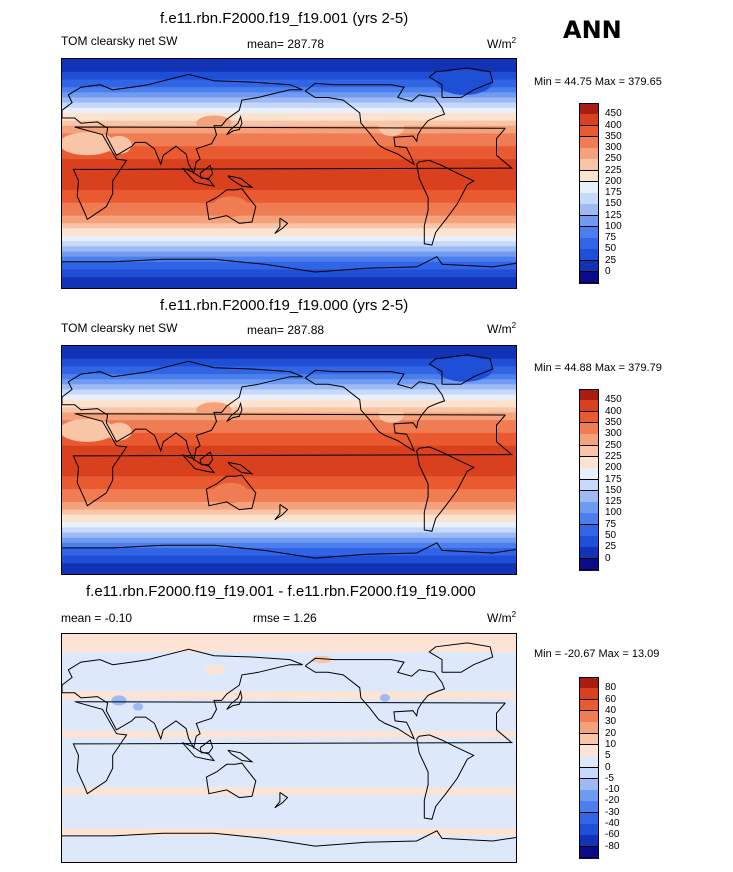  I want to click on colorbar-tick-label: 25, so click(611, 547).